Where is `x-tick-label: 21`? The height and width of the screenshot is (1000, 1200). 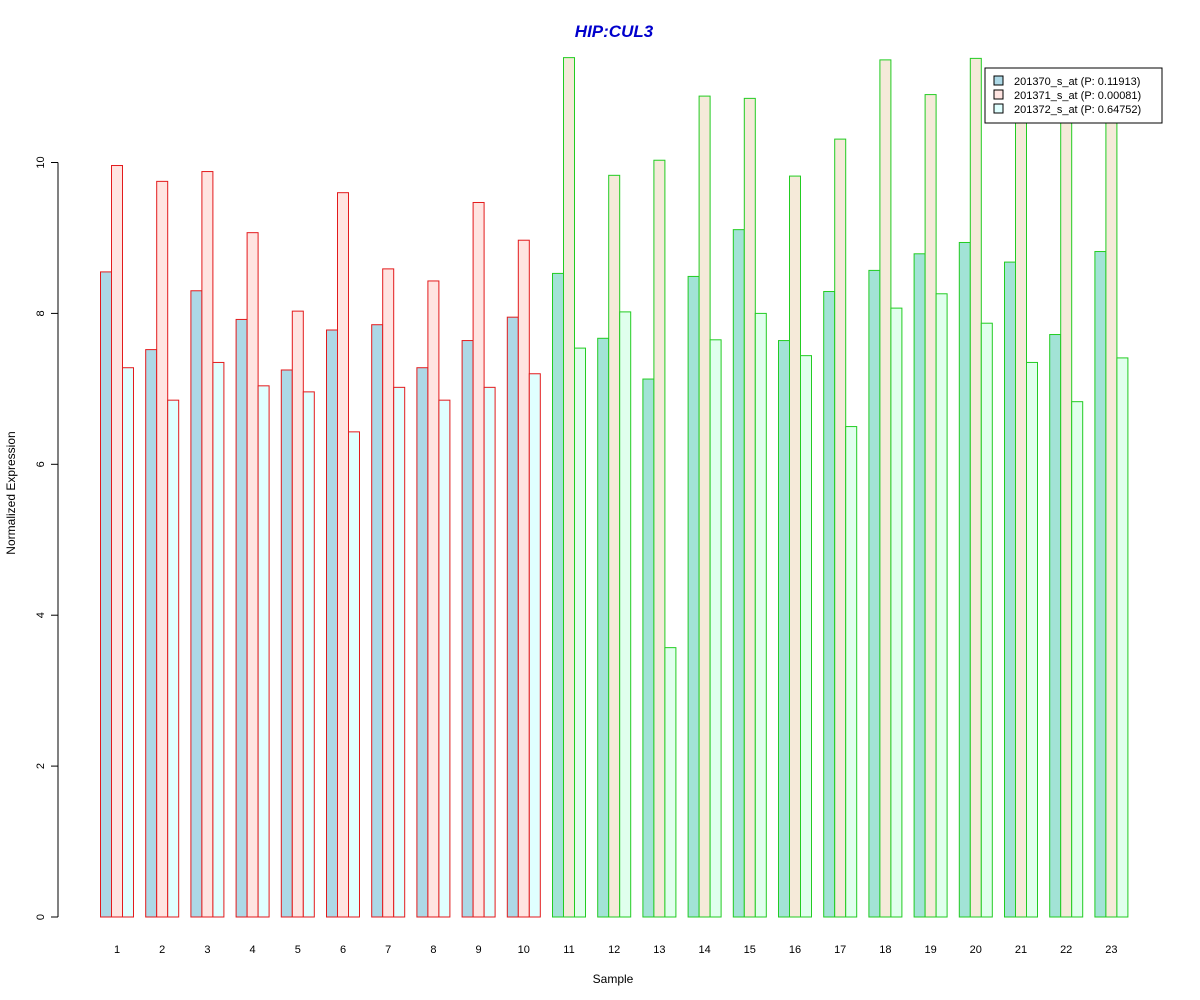
x-tick-label: 21 is located at coordinates (1021, 950).